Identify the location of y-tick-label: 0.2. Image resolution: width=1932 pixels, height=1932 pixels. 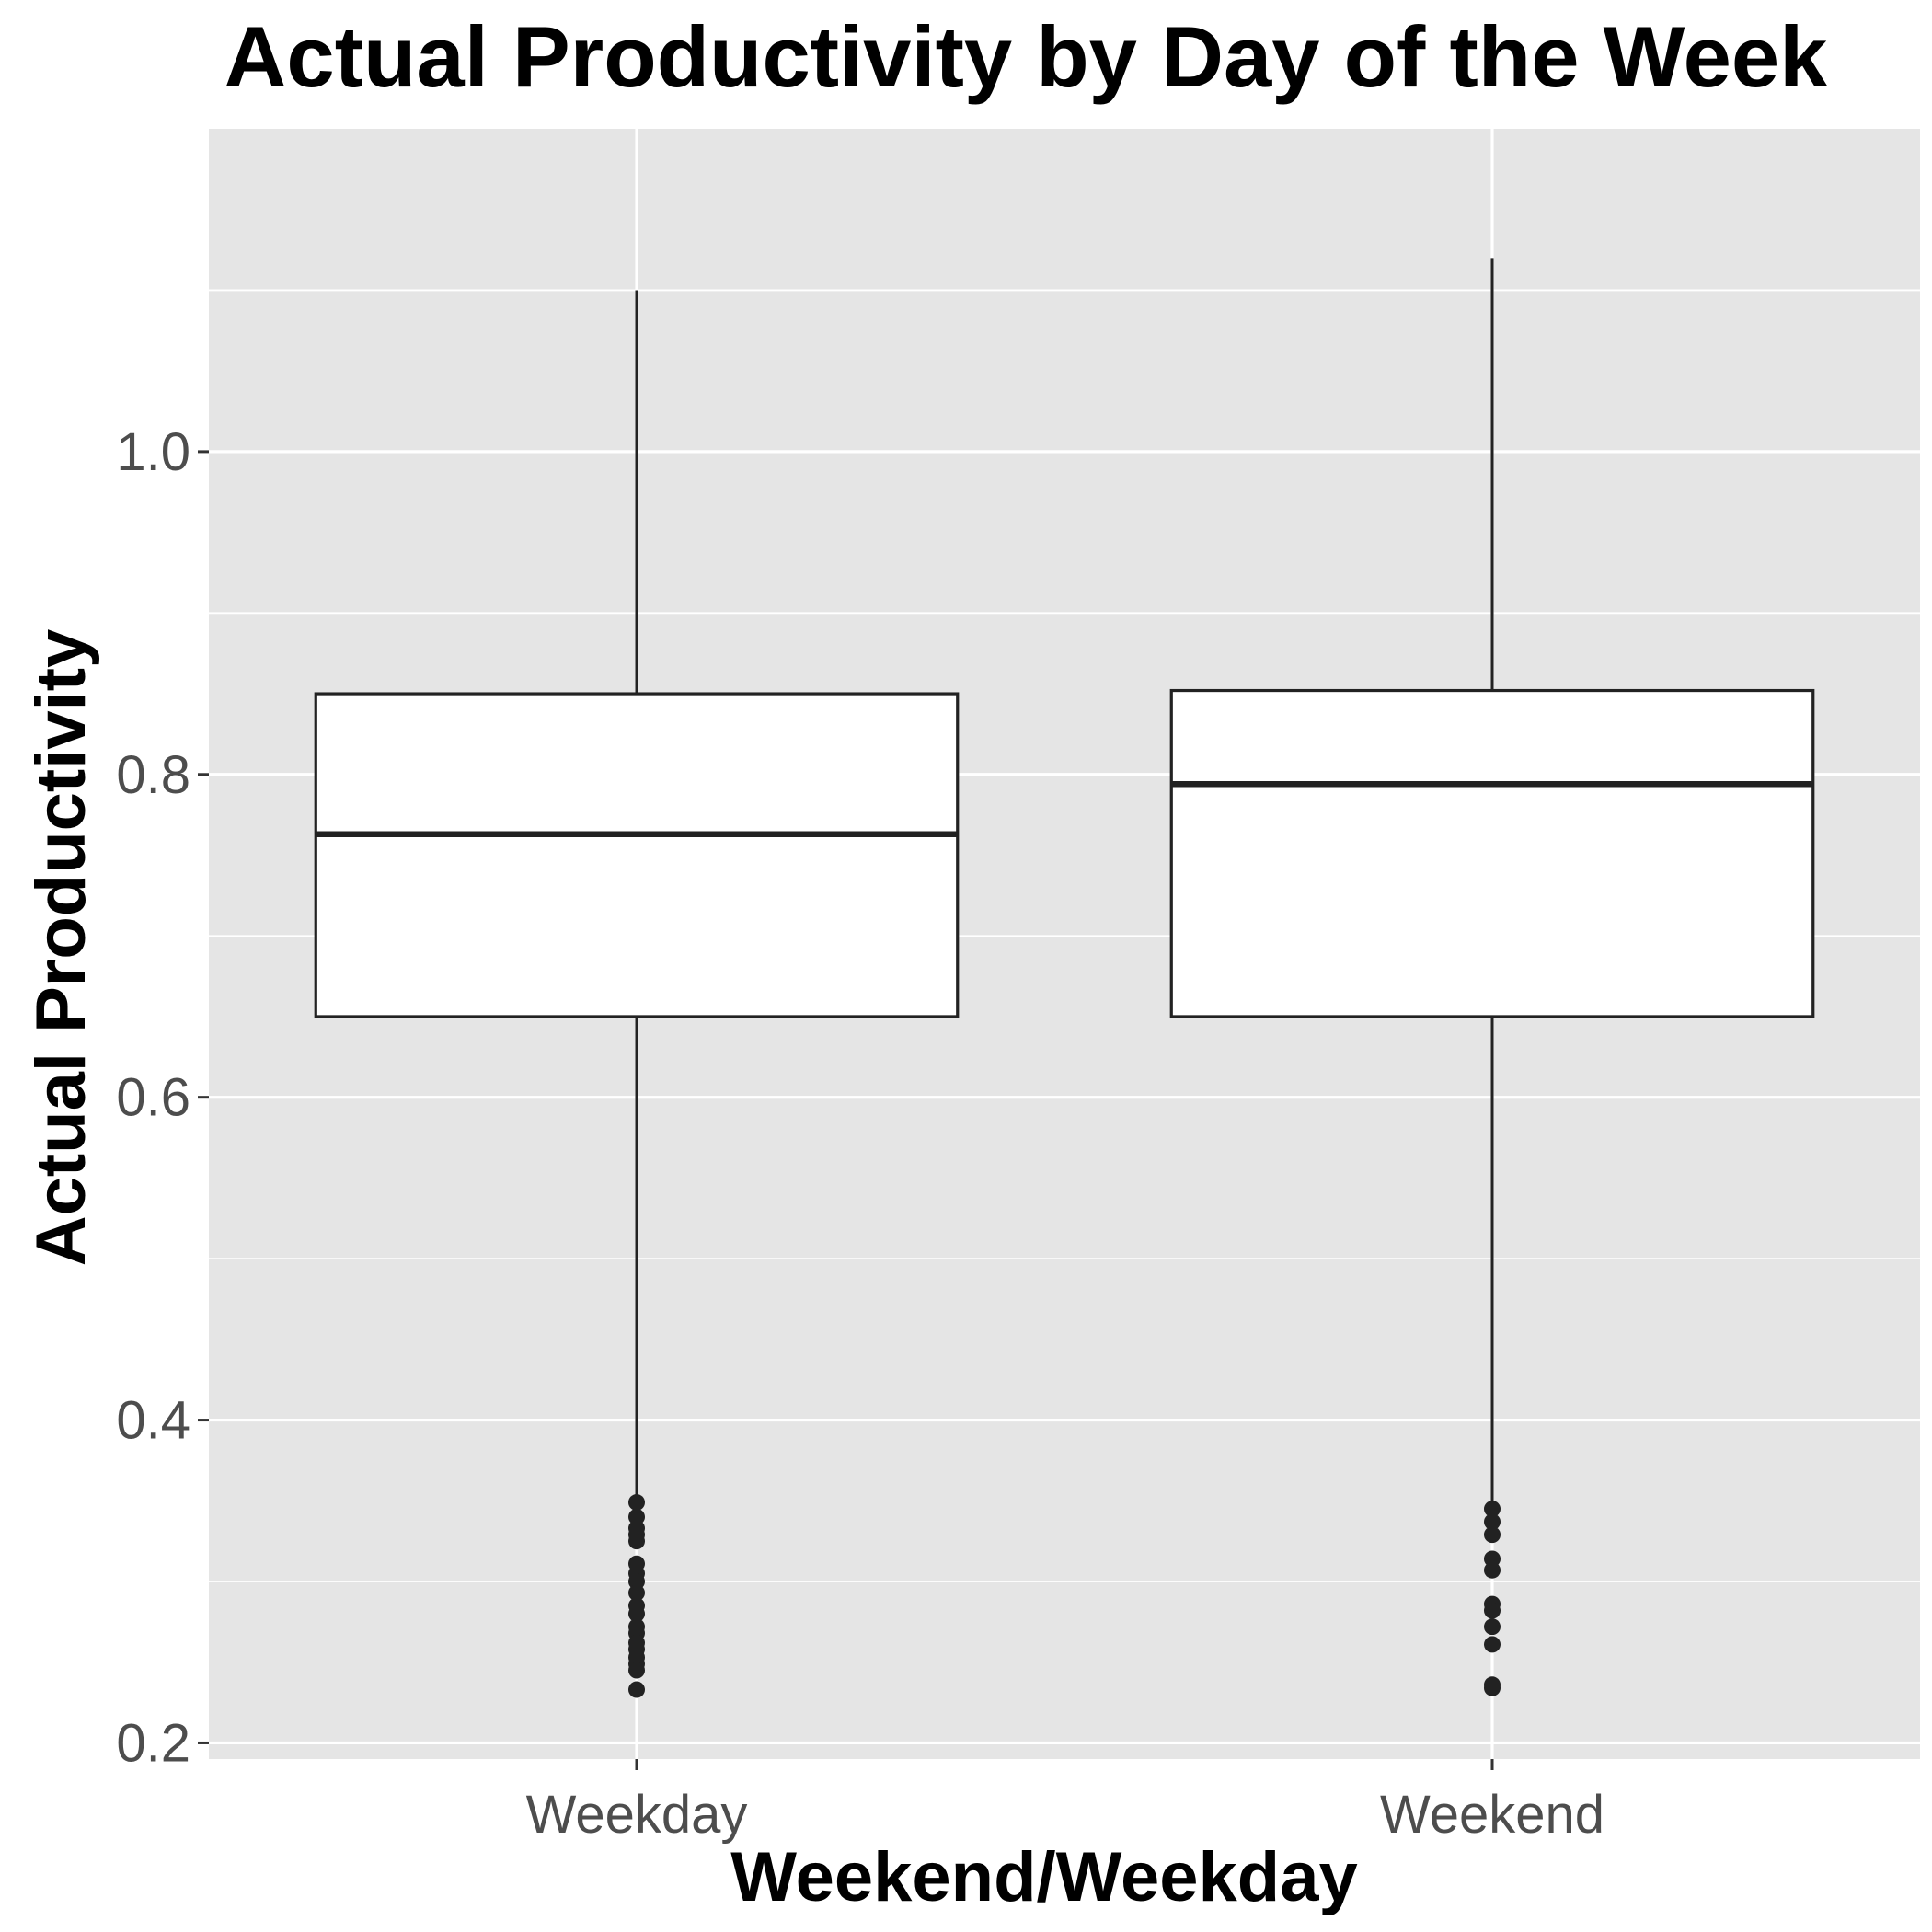
(153, 1743).